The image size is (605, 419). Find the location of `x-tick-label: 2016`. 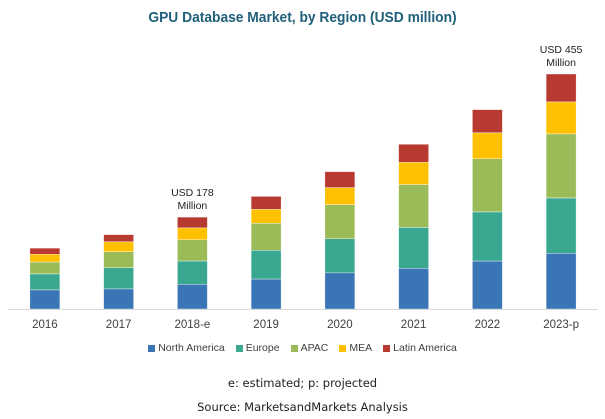

x-tick-label: 2016 is located at coordinates (45, 325).